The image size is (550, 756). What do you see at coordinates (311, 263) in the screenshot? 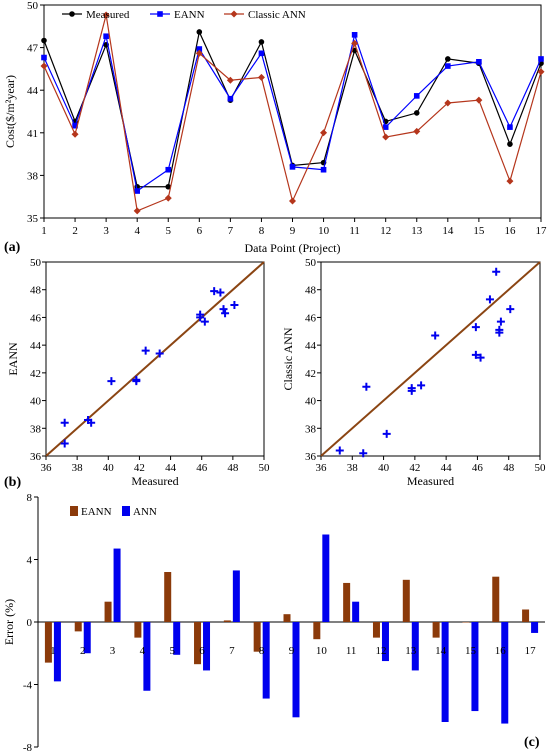
I see `y-tick-label: 50` at bounding box center [311, 263].